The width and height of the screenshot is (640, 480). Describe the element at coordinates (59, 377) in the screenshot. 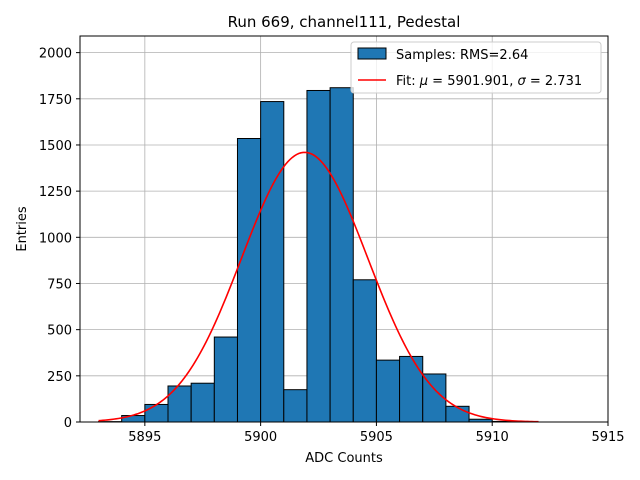

I see `y-tick-label: 250` at that location.